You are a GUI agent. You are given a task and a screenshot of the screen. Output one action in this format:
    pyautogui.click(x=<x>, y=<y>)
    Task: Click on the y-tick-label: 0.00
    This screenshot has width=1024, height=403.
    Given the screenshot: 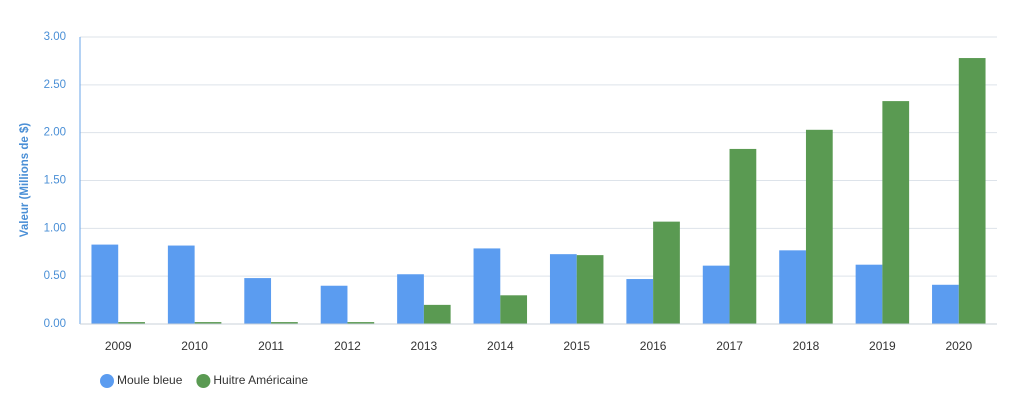 What is the action you would take?
    pyautogui.click(x=55, y=324)
    